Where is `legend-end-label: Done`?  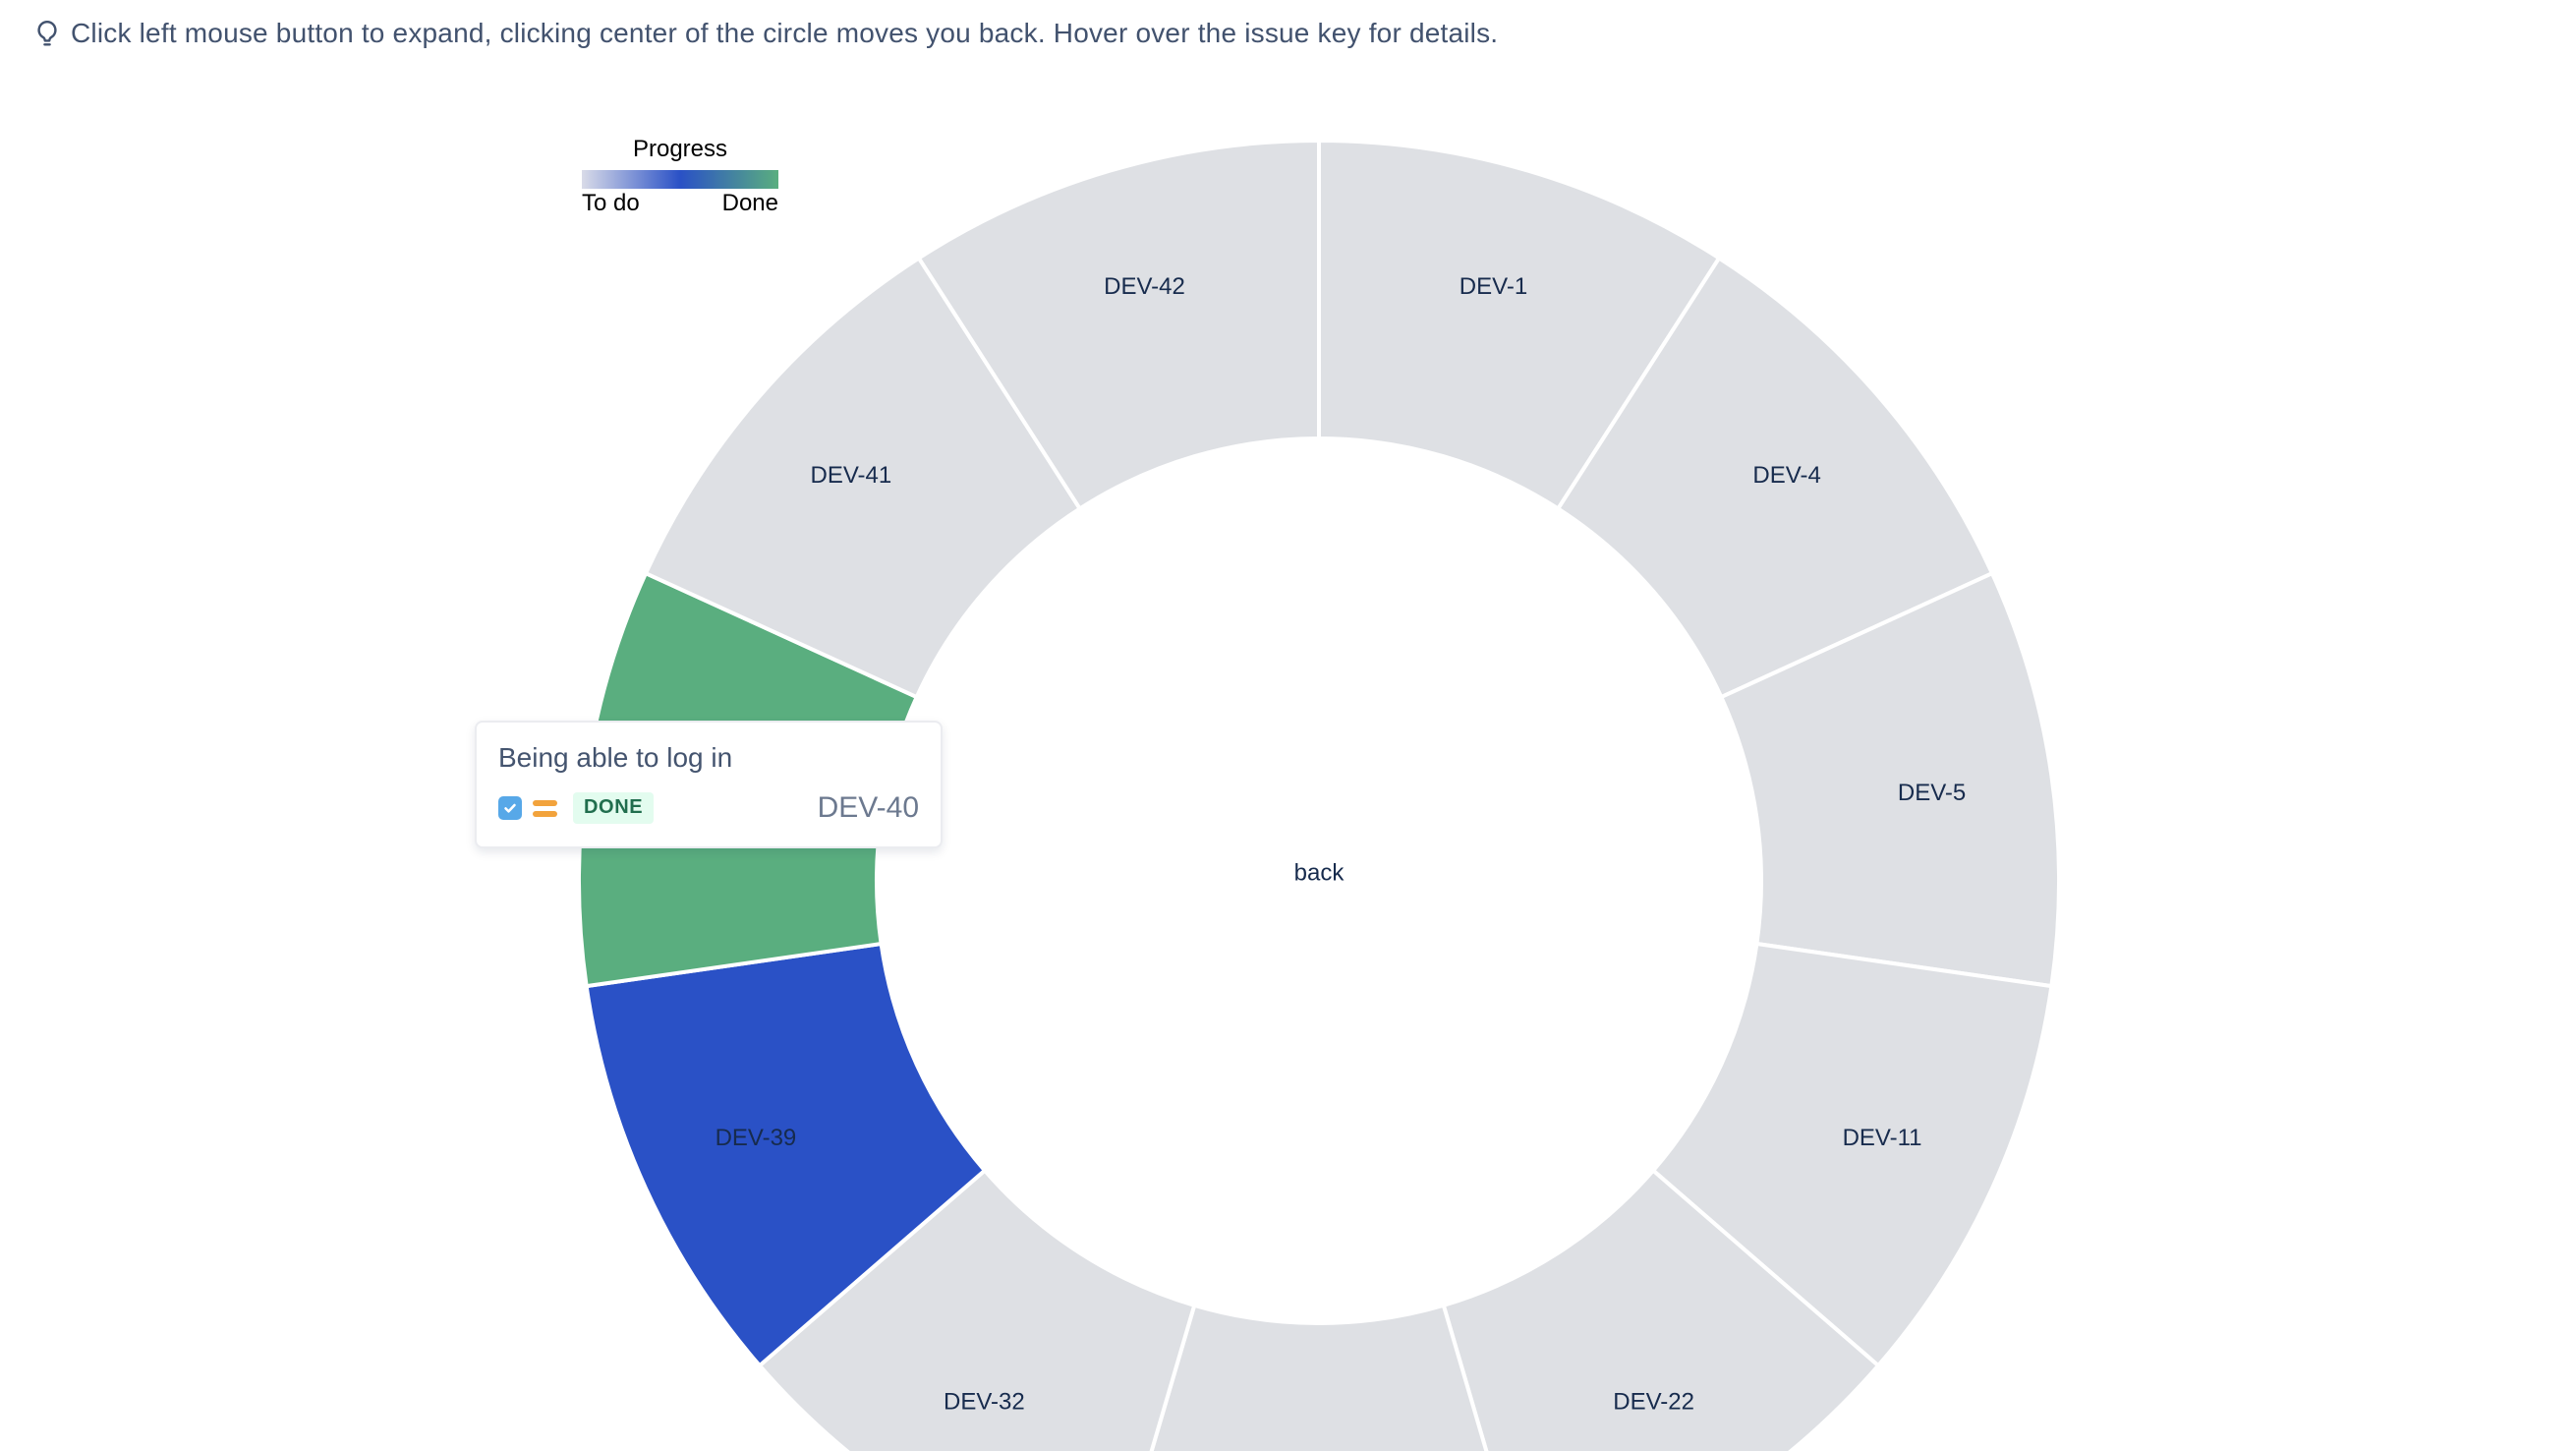 legend-end-label: Done is located at coordinates (750, 203).